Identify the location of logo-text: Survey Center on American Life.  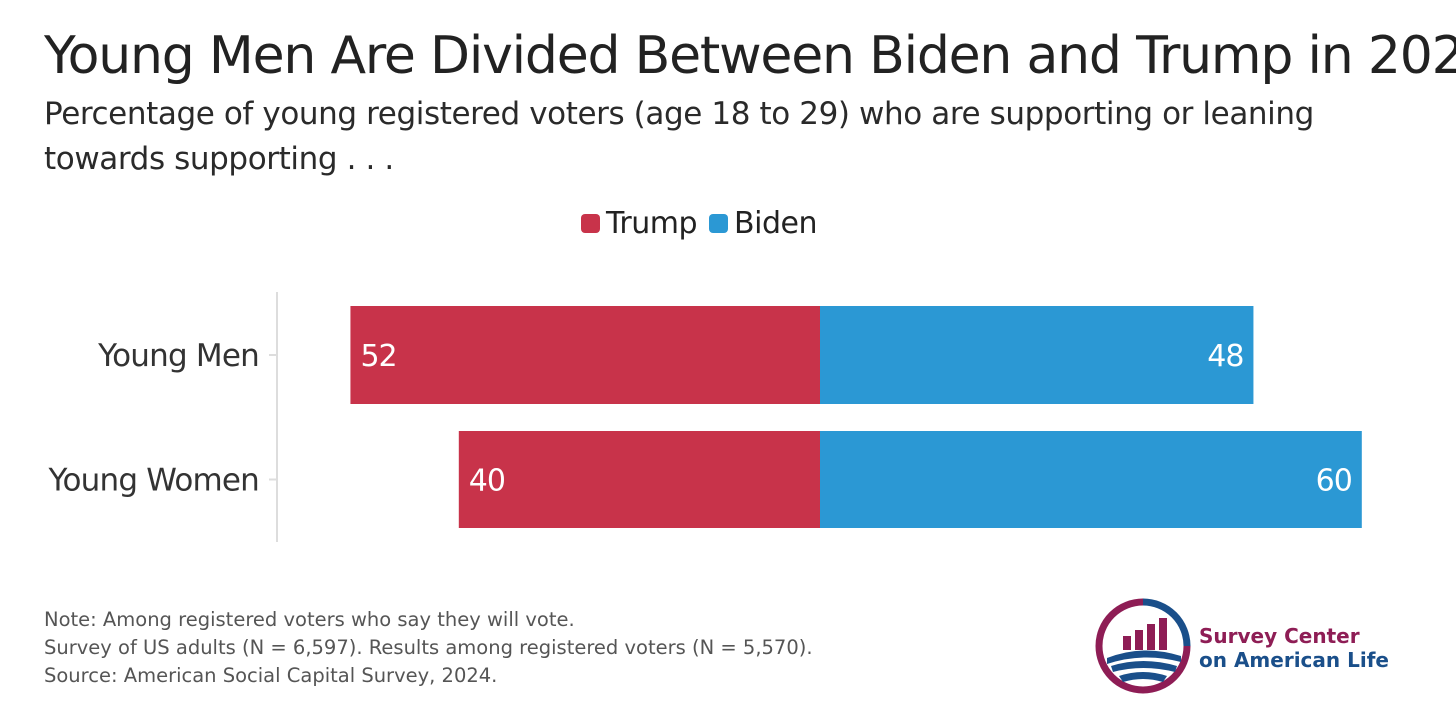
(1294, 648).